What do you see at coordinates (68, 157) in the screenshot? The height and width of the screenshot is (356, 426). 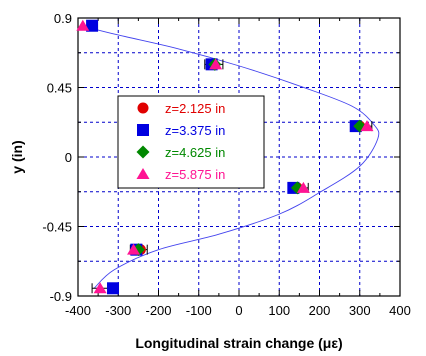 I see `y-tick-label: 0` at bounding box center [68, 157].